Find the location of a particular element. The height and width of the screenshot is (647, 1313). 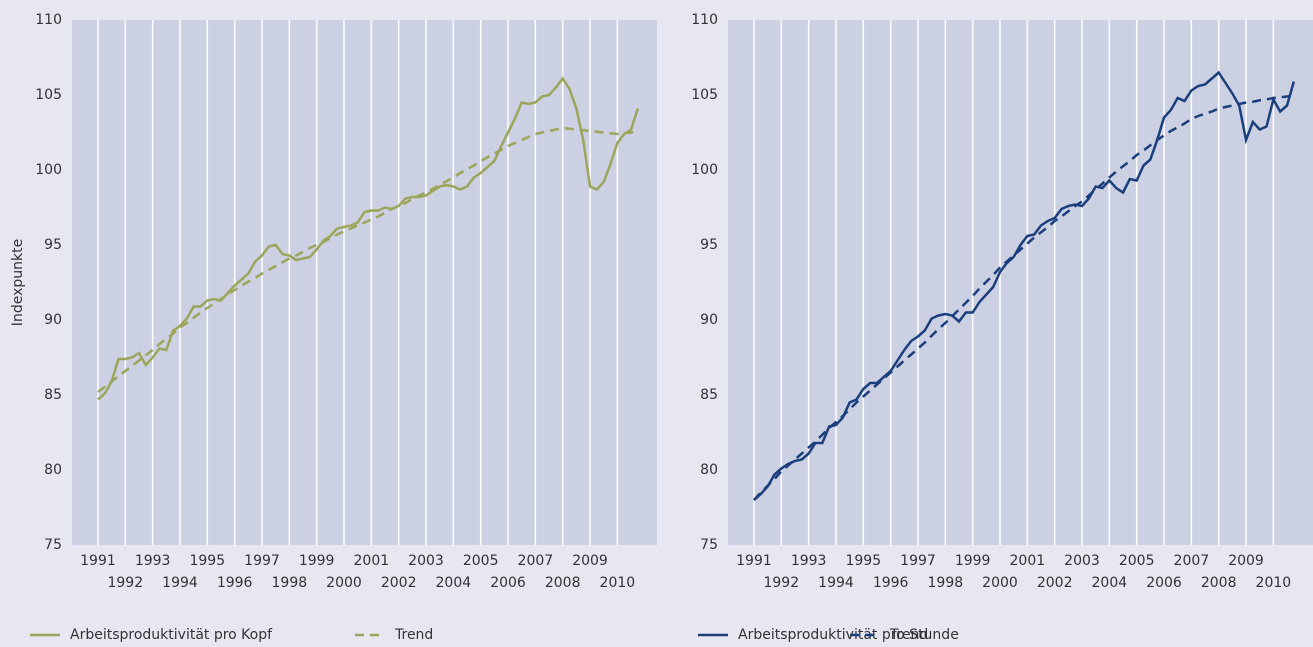

legend-label: Arbeitsproduktivität pro Kopf is located at coordinates (171, 635).